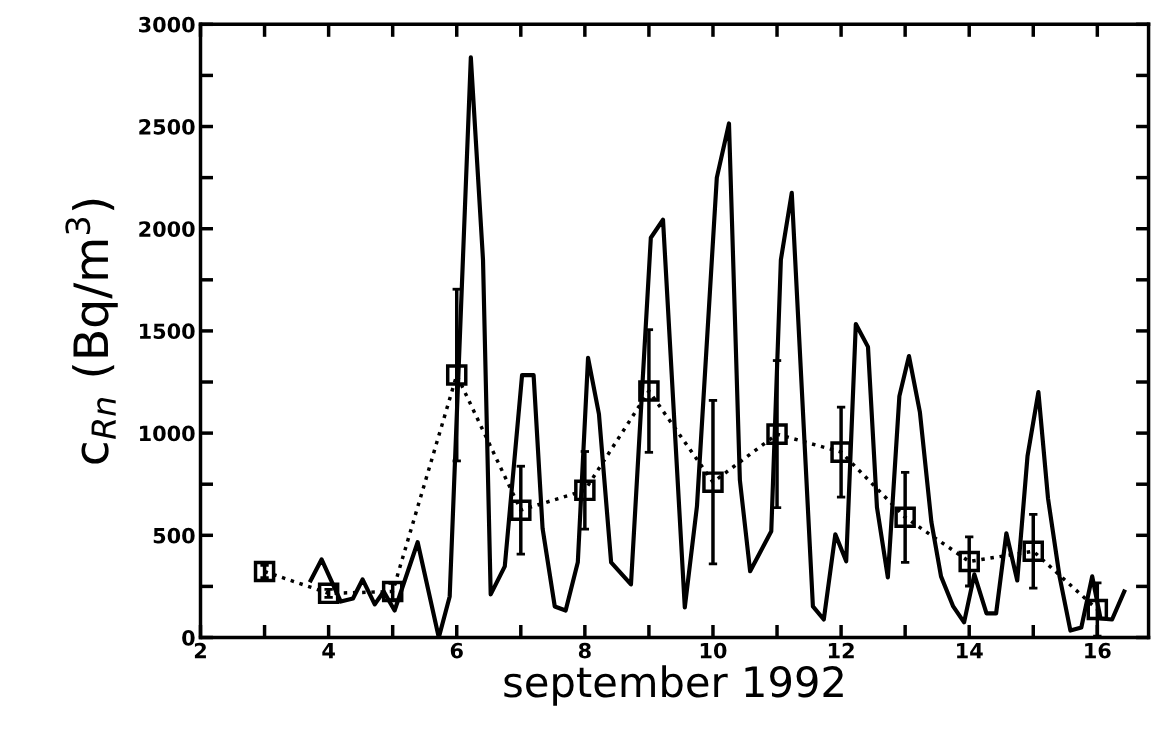 Image resolution: width=1159 pixels, height=737 pixels. I want to click on y-tick-label: 1500, so click(167, 331).